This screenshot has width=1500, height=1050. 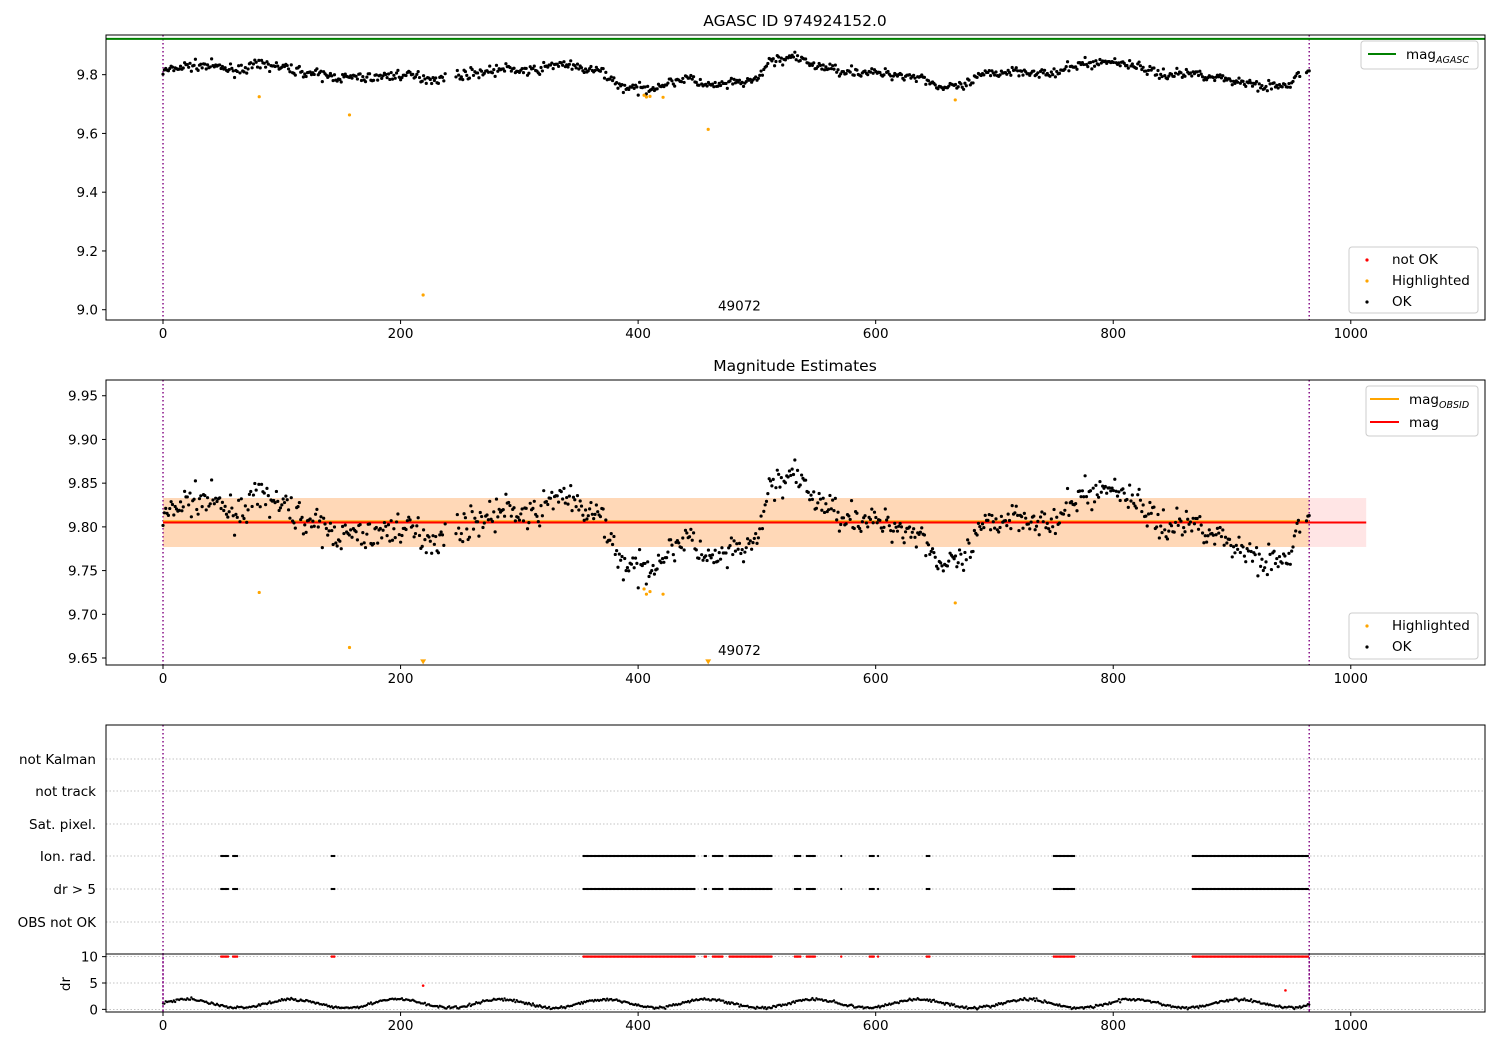 What do you see at coordinates (644, 589) in the screenshot?
I see `highlighted-point` at bounding box center [644, 589].